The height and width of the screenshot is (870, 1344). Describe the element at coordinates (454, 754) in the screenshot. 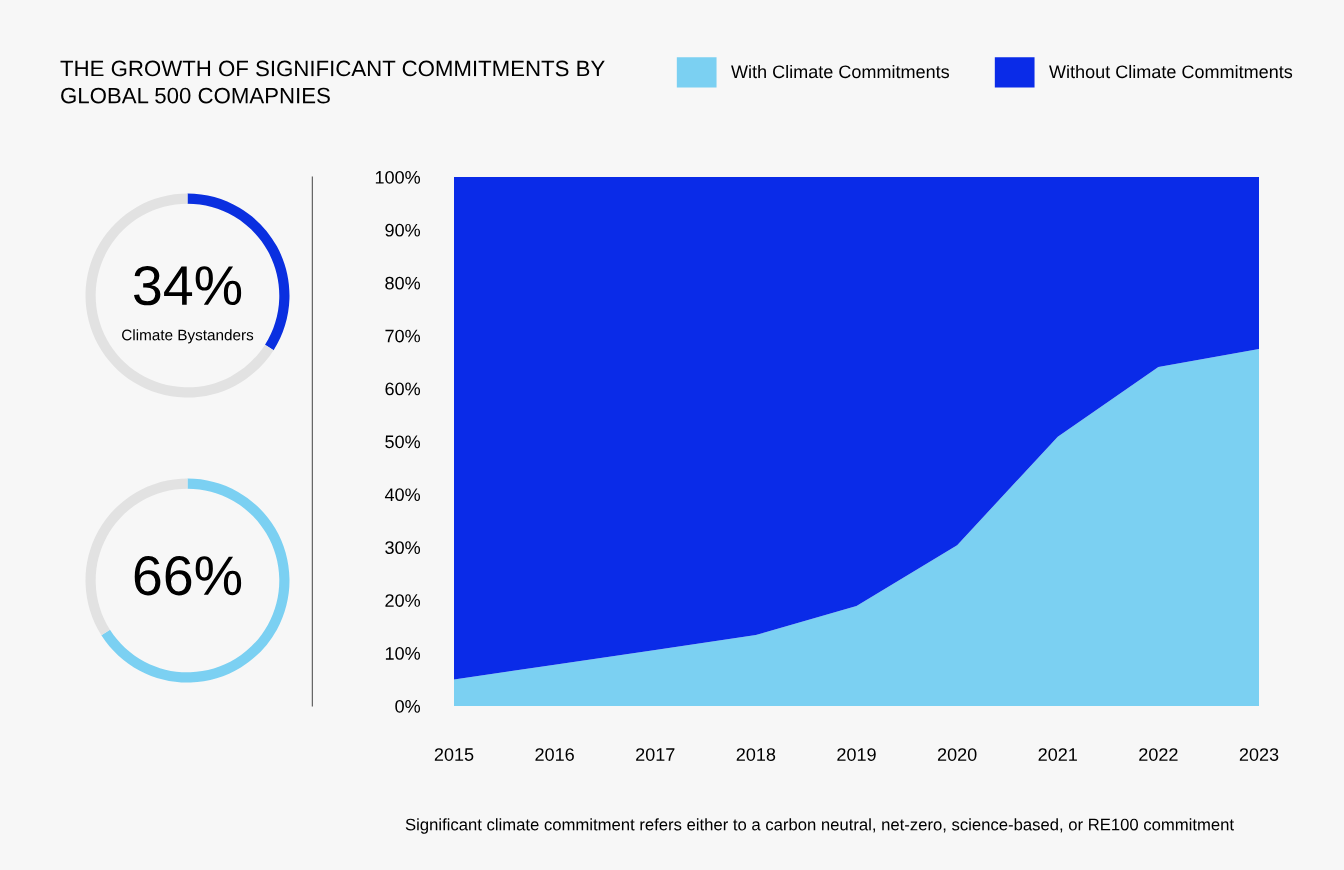

I see `x-tick-label: 2015` at that location.